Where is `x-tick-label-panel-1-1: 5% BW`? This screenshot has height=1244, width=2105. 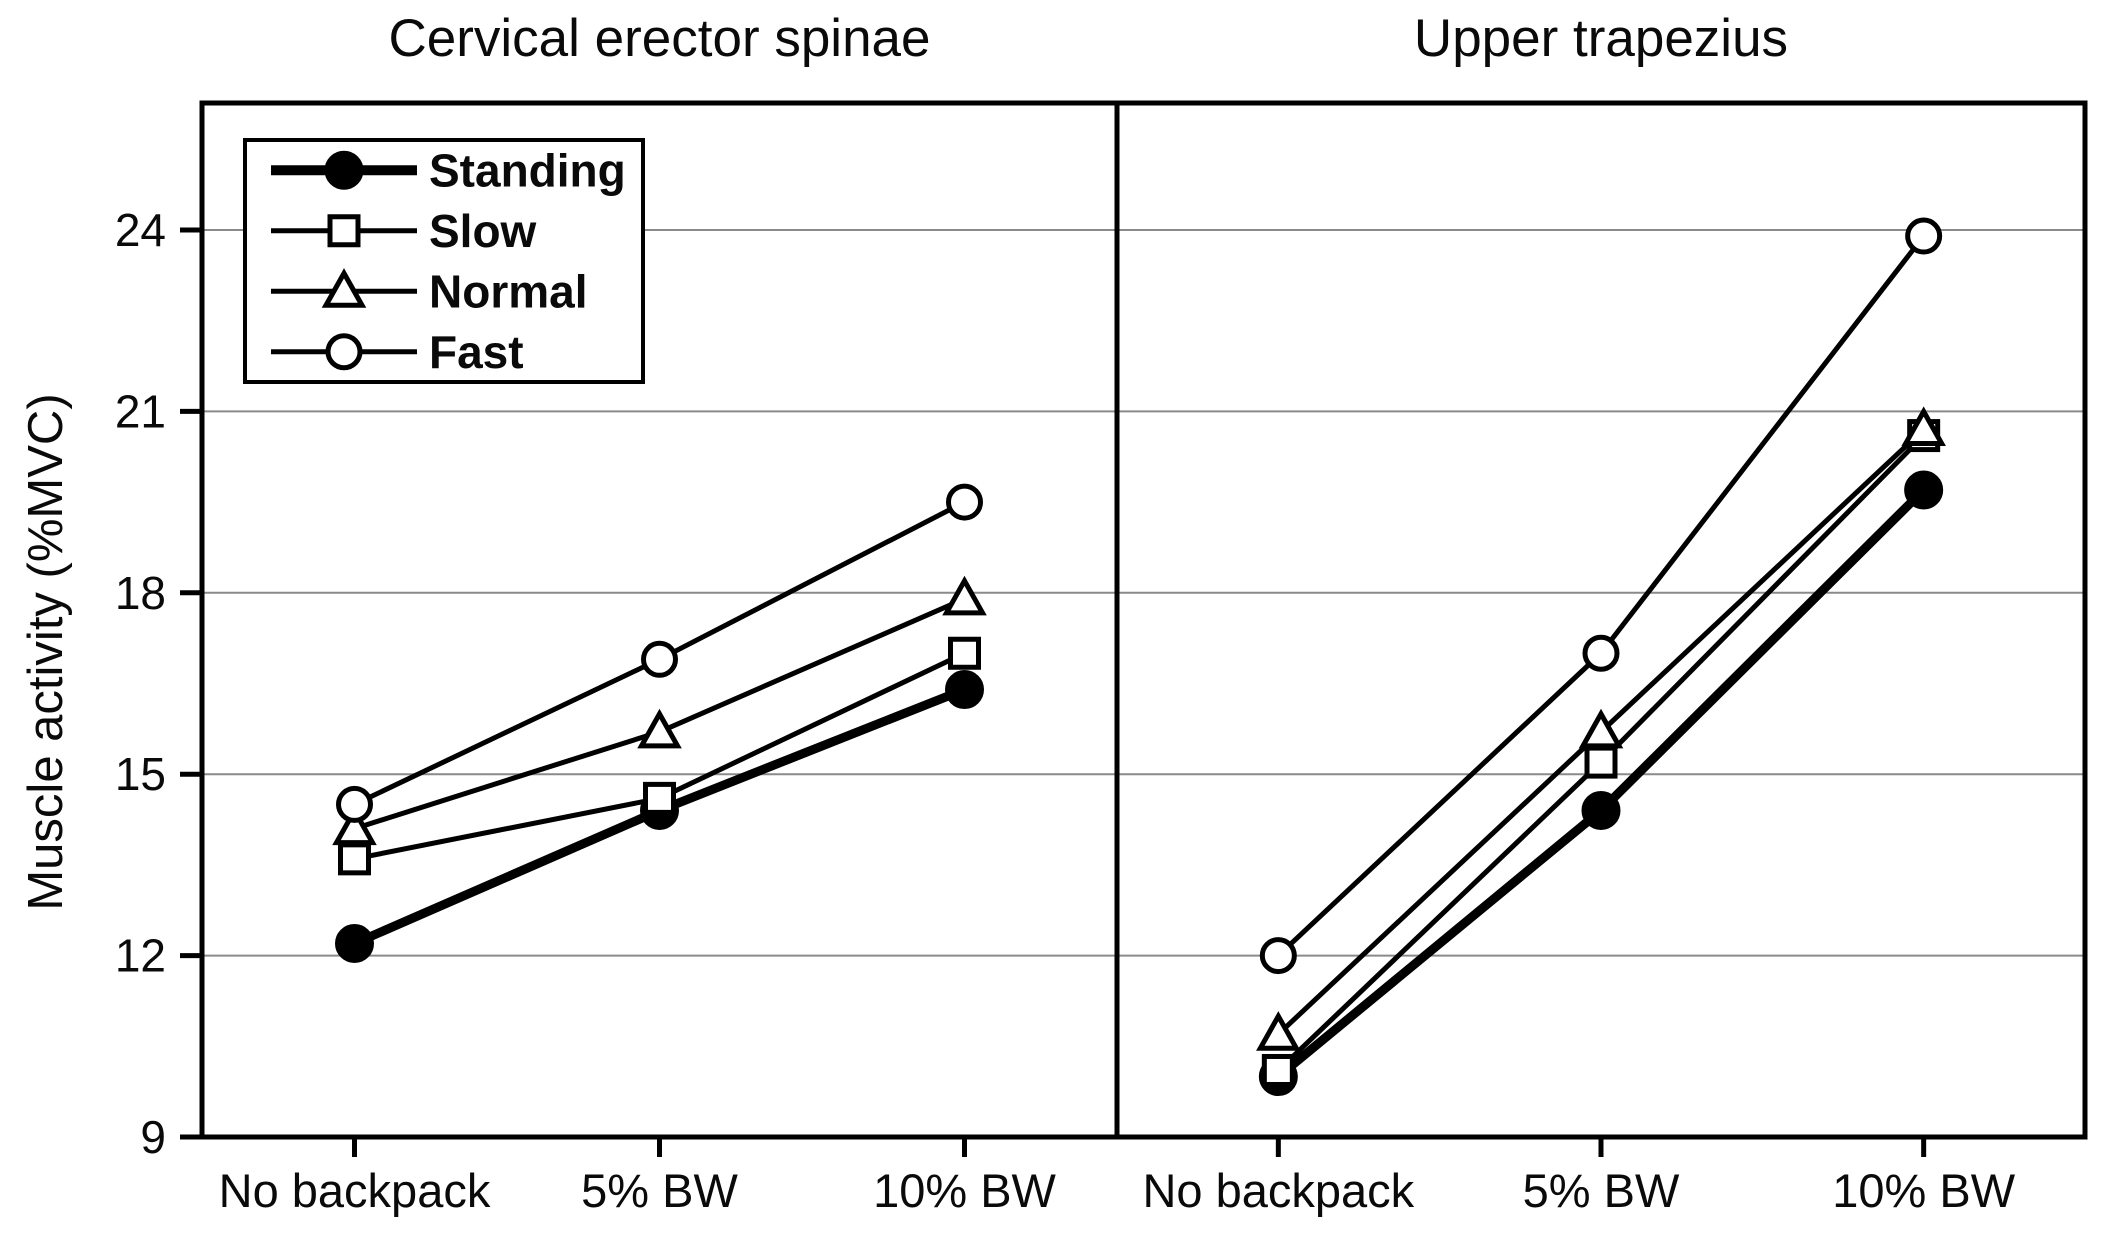
x-tick-label-panel-1-1: 5% BW is located at coordinates (1601, 1190).